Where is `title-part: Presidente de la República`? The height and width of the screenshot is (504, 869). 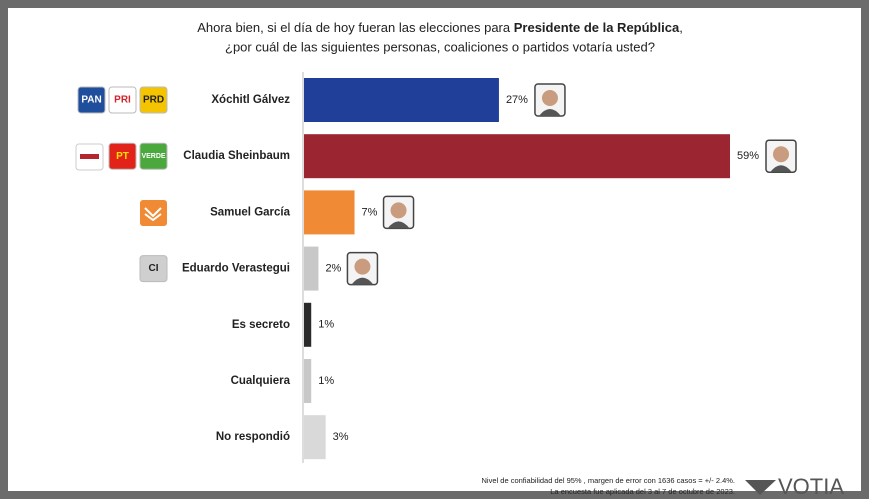 title-part: Presidente de la República is located at coordinates (597, 27).